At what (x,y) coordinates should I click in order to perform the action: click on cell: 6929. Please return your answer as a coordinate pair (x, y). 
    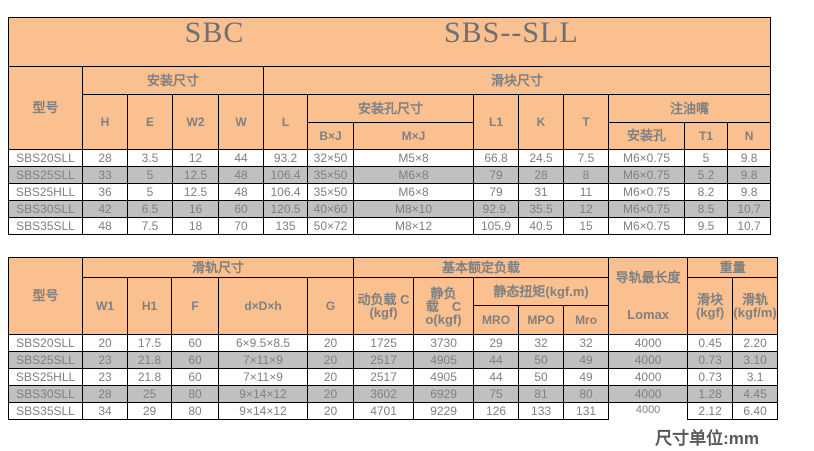
    Looking at the image, I should click on (444, 394).